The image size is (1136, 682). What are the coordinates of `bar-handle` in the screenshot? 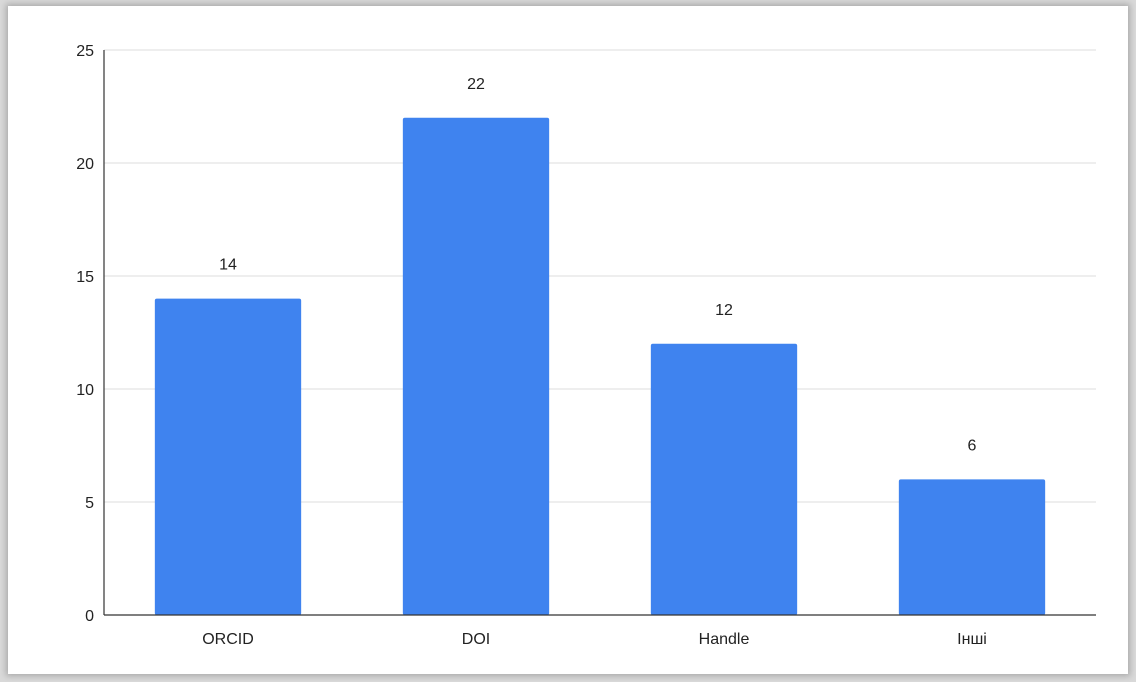 It's located at (724, 479).